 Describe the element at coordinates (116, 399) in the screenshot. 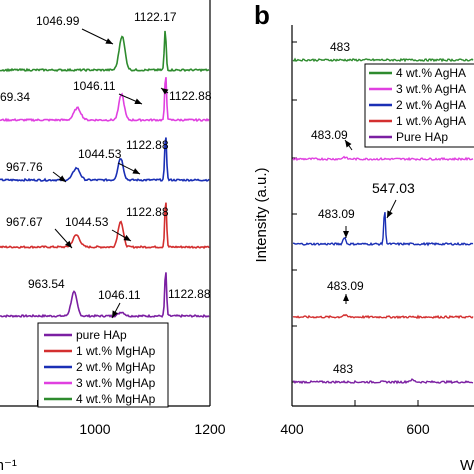

I see `panel-a-legend-label-4: 4 wt.% MgHAp` at that location.